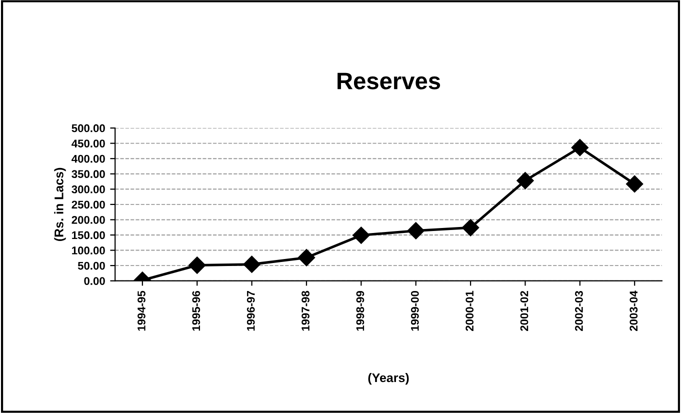  I want to click on y-tick-label: 50.00, so click(91, 266).